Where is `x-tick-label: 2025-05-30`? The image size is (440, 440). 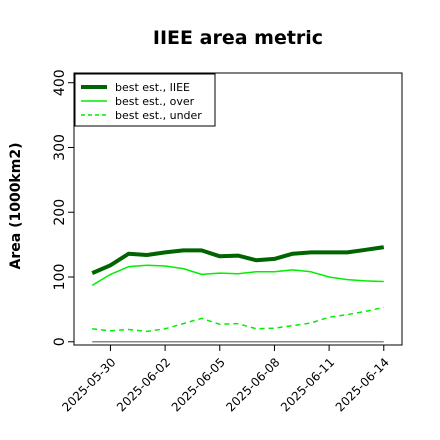
x-tick-label: 2025-05-30 is located at coordinates (88, 384).